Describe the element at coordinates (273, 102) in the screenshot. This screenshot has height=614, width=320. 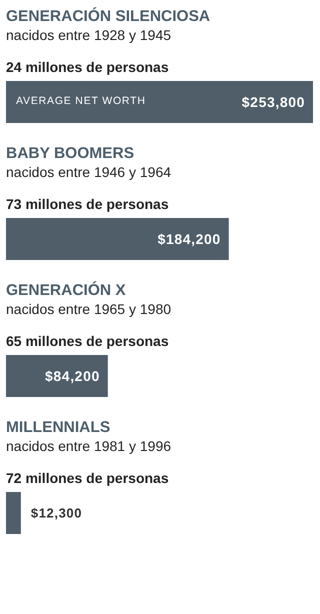
I see `data-label: $253,800` at that location.